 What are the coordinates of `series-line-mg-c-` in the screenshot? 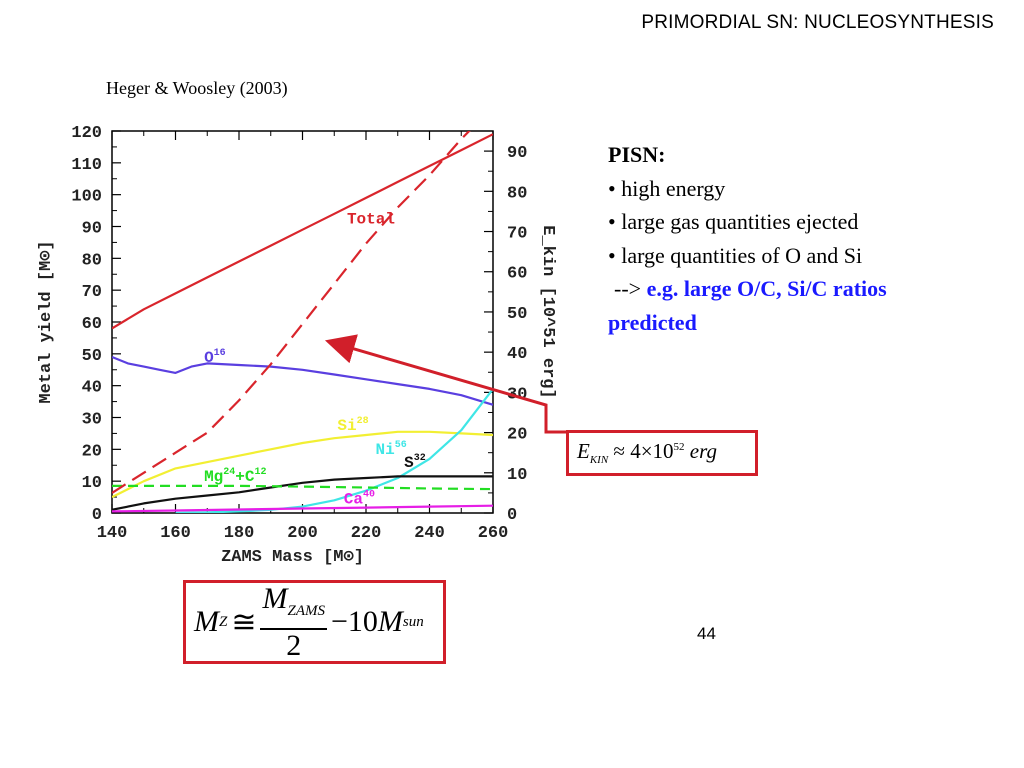 It's located at (302, 487).